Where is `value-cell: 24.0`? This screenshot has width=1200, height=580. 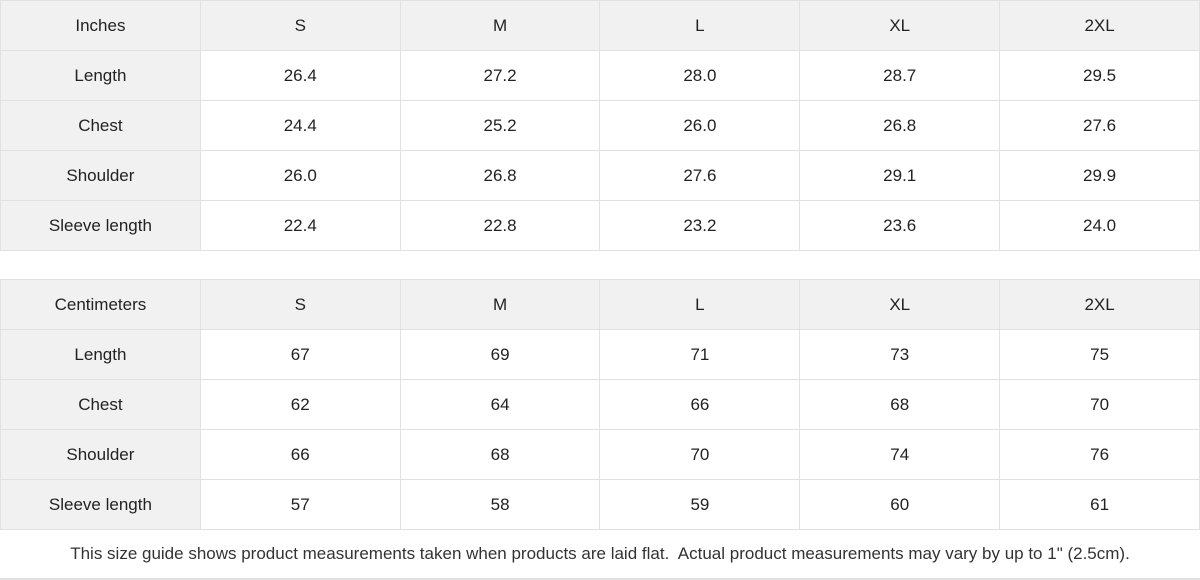 value-cell: 24.0 is located at coordinates (1099, 225).